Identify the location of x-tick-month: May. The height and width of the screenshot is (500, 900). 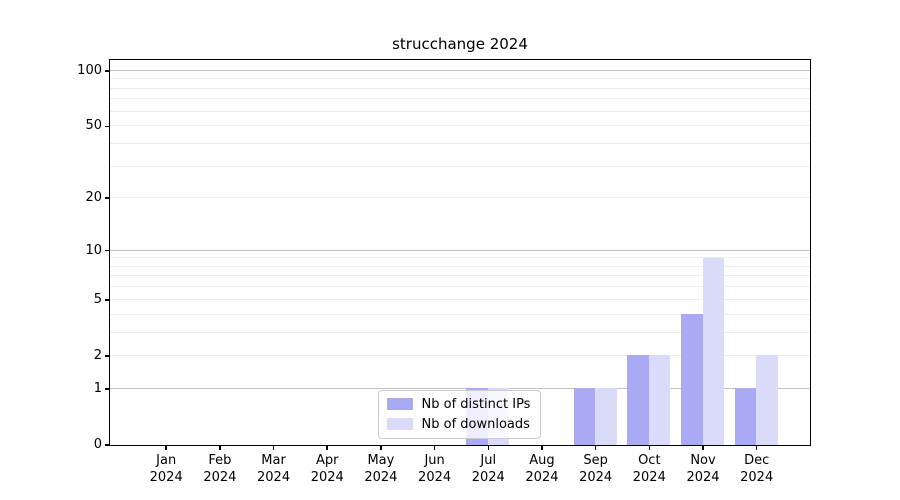
(381, 460).